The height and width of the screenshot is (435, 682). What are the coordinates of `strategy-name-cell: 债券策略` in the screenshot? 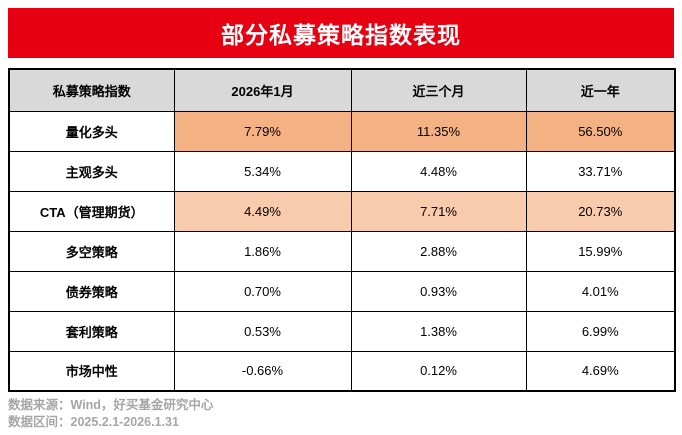 It's located at (91, 291).